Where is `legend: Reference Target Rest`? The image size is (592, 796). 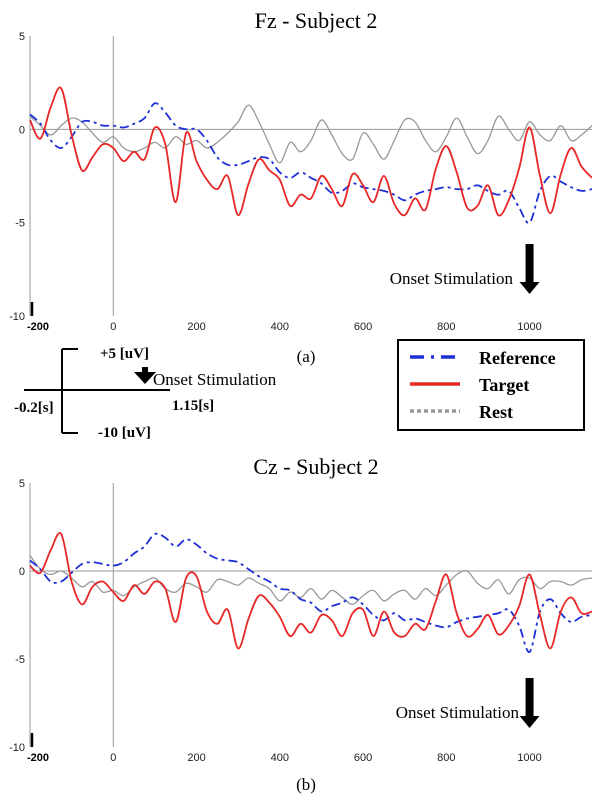
legend: Reference Target Rest is located at coordinates (491, 385).